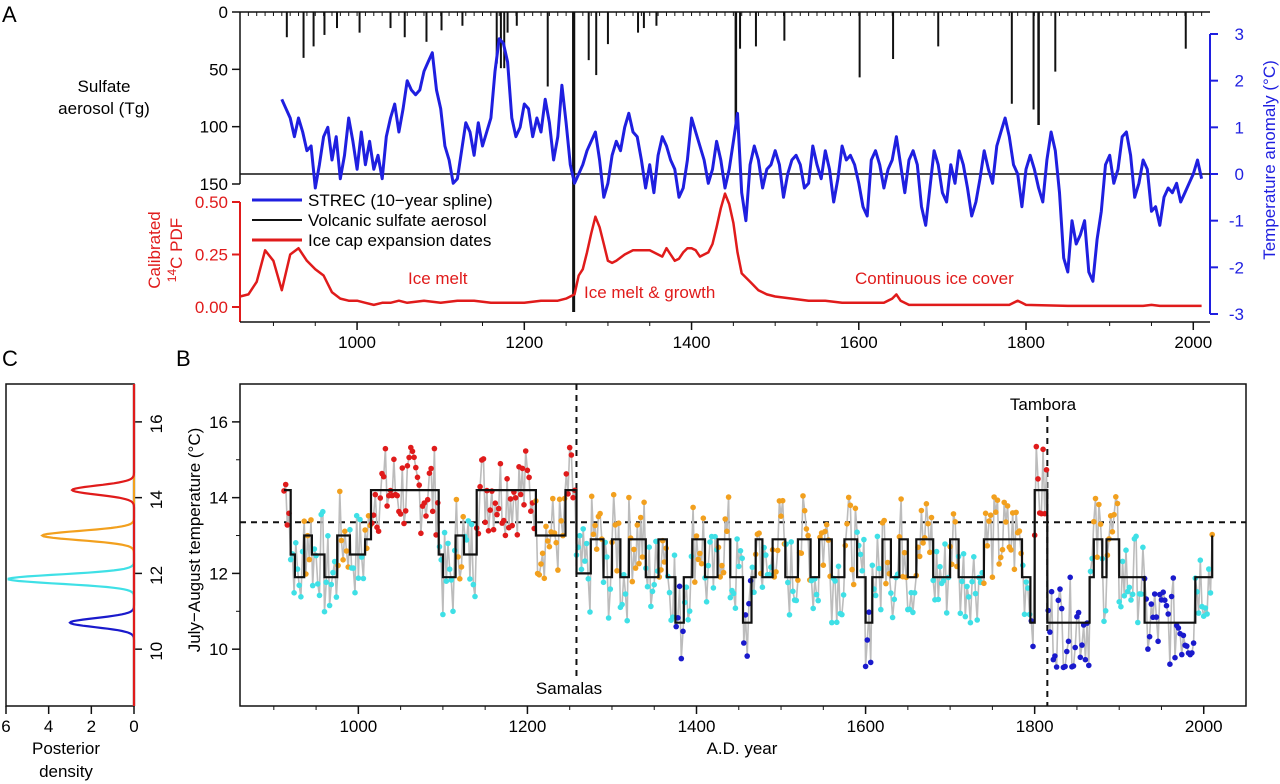 This screenshot has width=1280, height=784. Describe the element at coordinates (172, 276) in the screenshot. I see `pdf-ylabel-sup: 14` at that location.